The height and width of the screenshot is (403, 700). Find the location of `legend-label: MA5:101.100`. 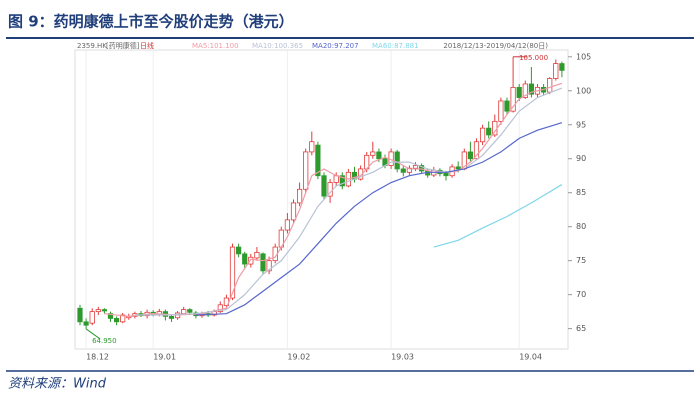

legend-label: MA5:101.100 is located at coordinates (215, 46).